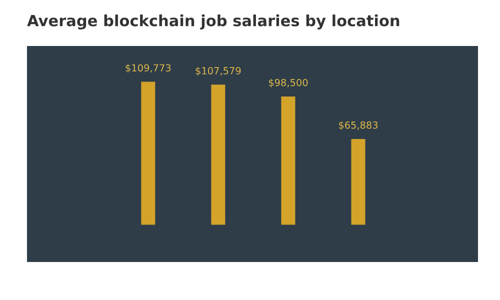 The height and width of the screenshot is (300, 500). What do you see at coordinates (213, 22) in the screenshot?
I see `chart-title: Average blockchain job salaries by location` at bounding box center [213, 22].